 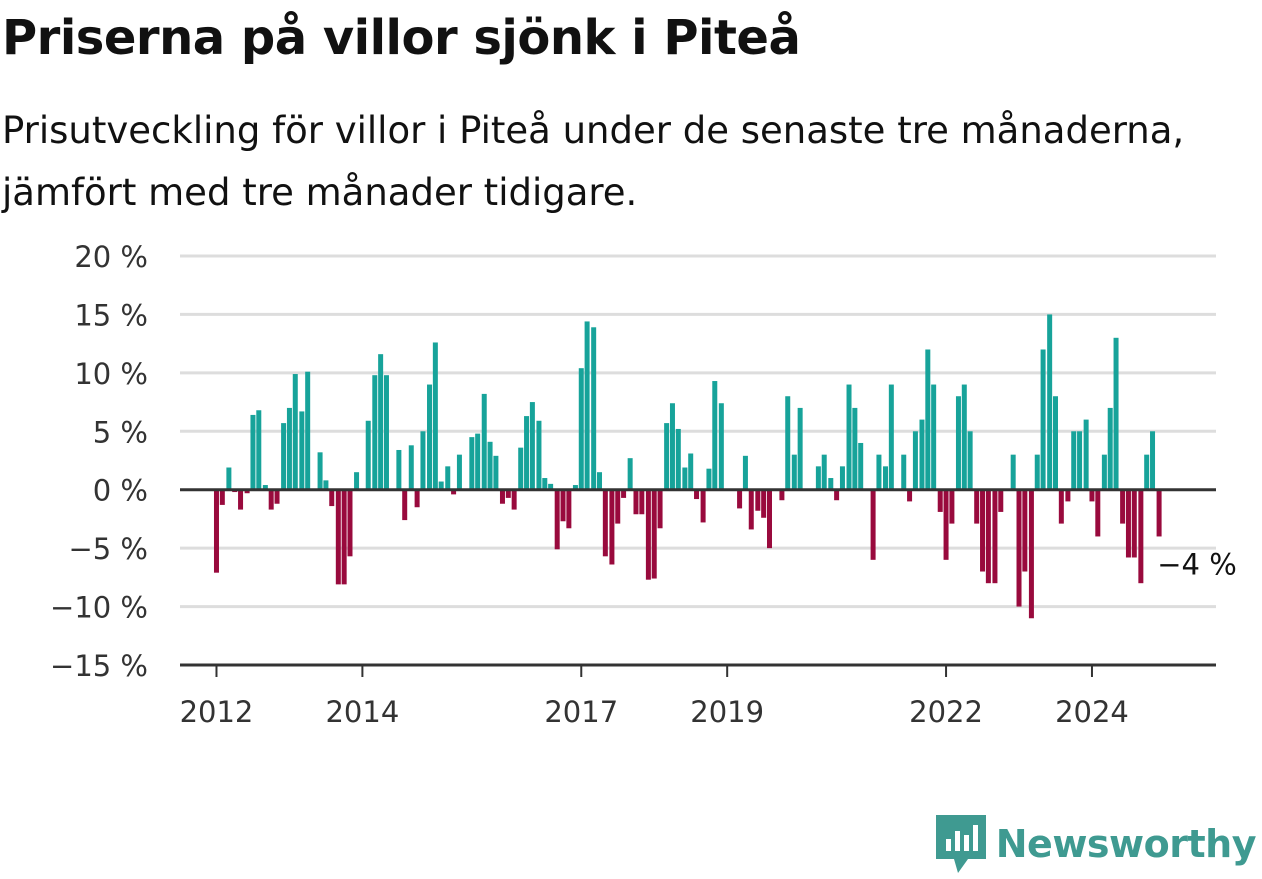 What do you see at coordinates (362, 712) in the screenshot?
I see `x-tick-label: 2014` at bounding box center [362, 712].